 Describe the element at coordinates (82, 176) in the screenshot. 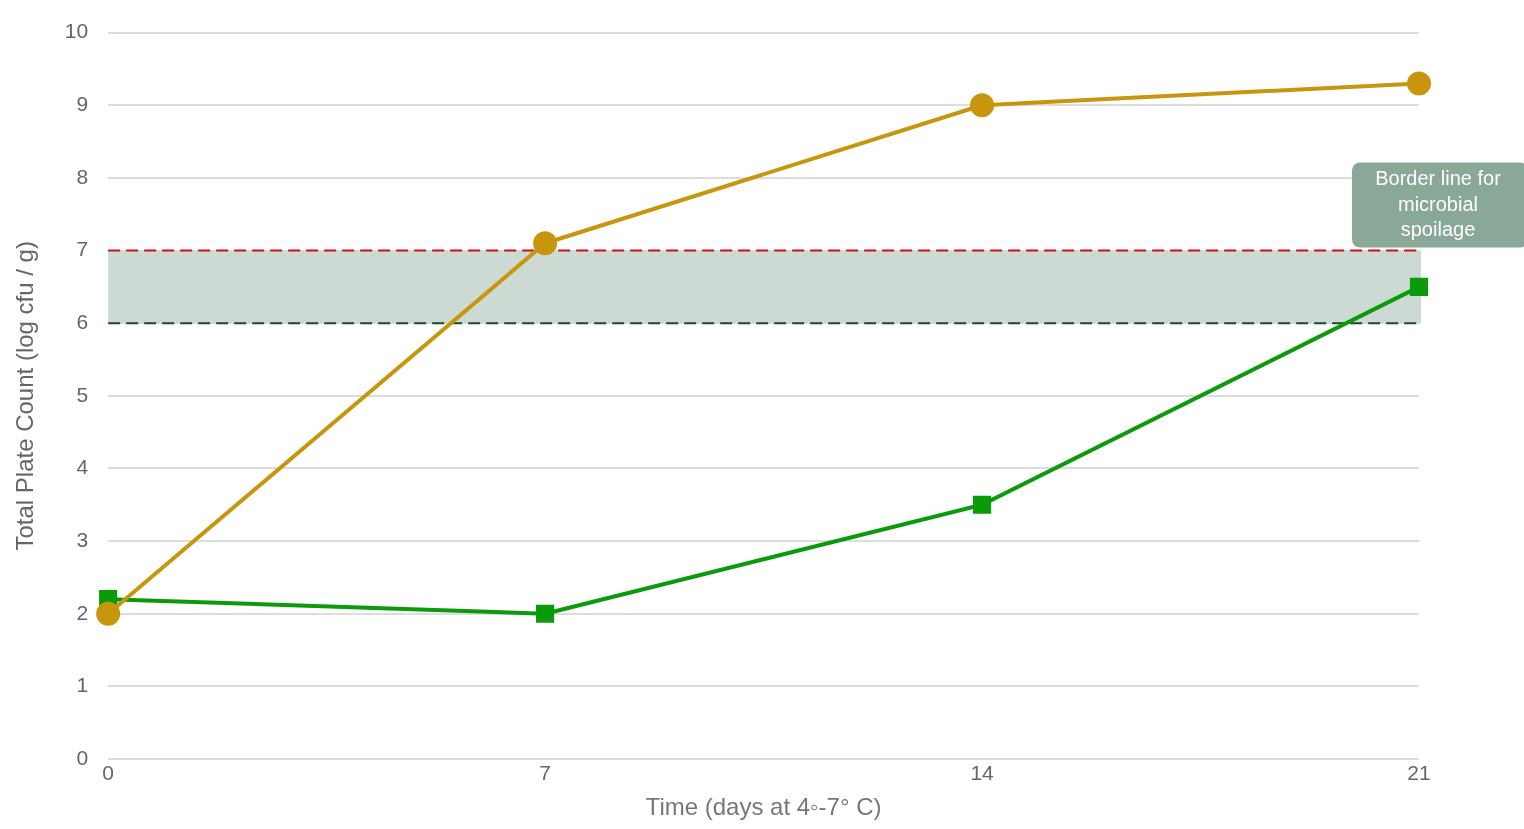

I see `y-tick-label: 8` at that location.